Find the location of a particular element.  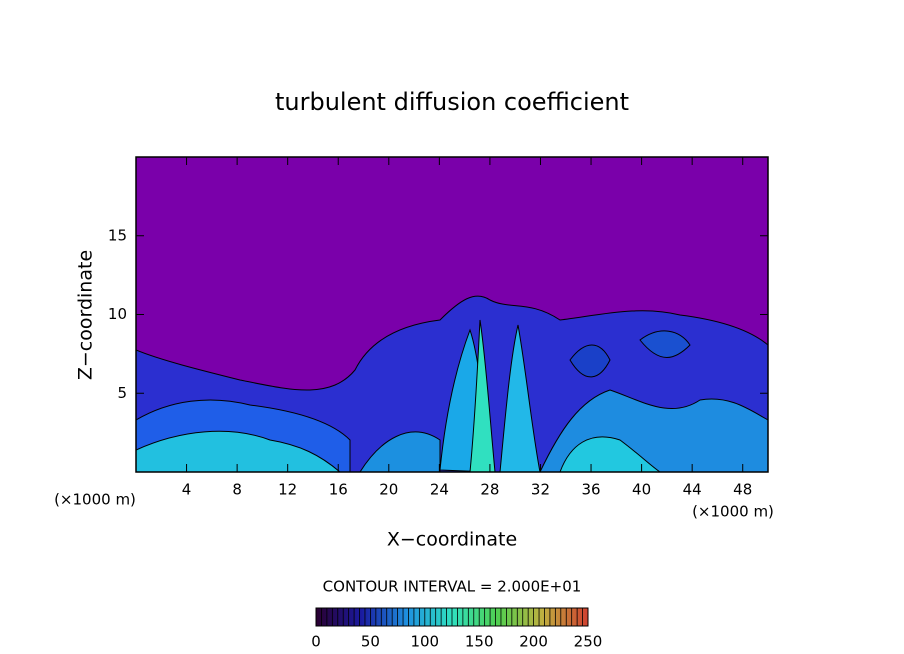

y-tick-label: 15 is located at coordinates (117, 235).